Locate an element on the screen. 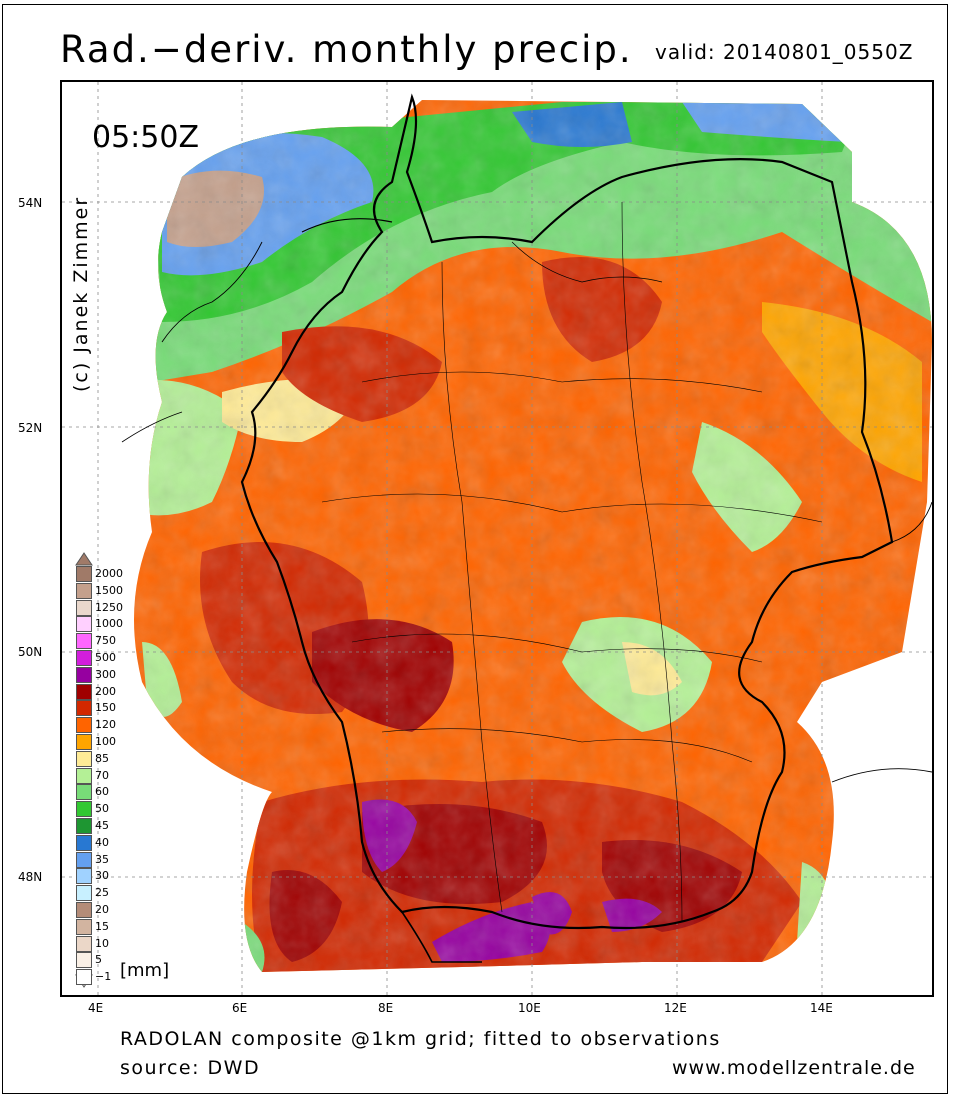  legend-value-label: 70 is located at coordinates (102, 775).